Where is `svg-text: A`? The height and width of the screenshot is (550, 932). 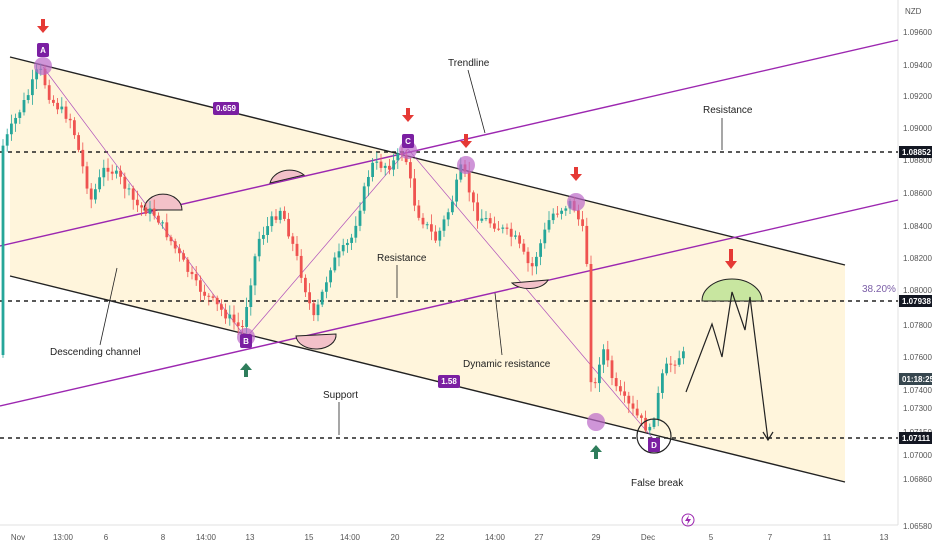 svg-text: A is located at coordinates (43, 50).